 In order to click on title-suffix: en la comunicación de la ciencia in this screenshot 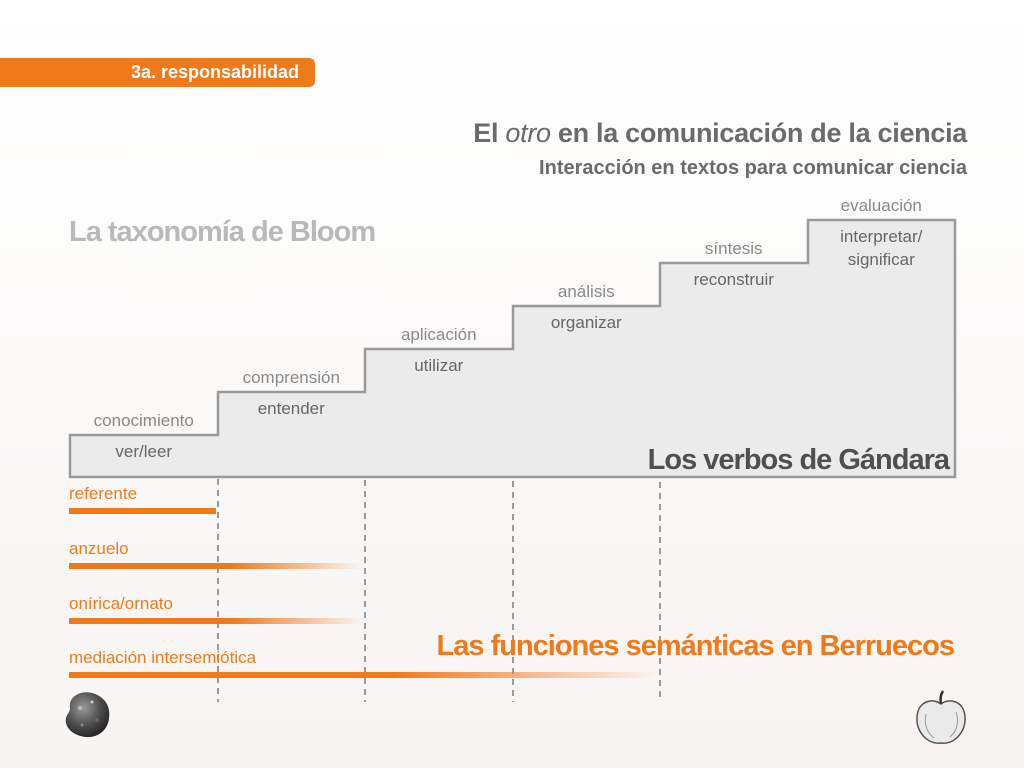, I will do `click(758, 133)`.